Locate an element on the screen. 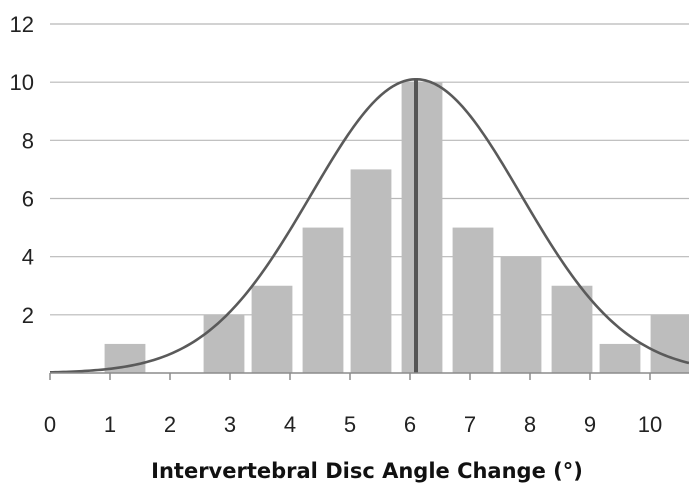  x-tick-label: 6 is located at coordinates (410, 424).